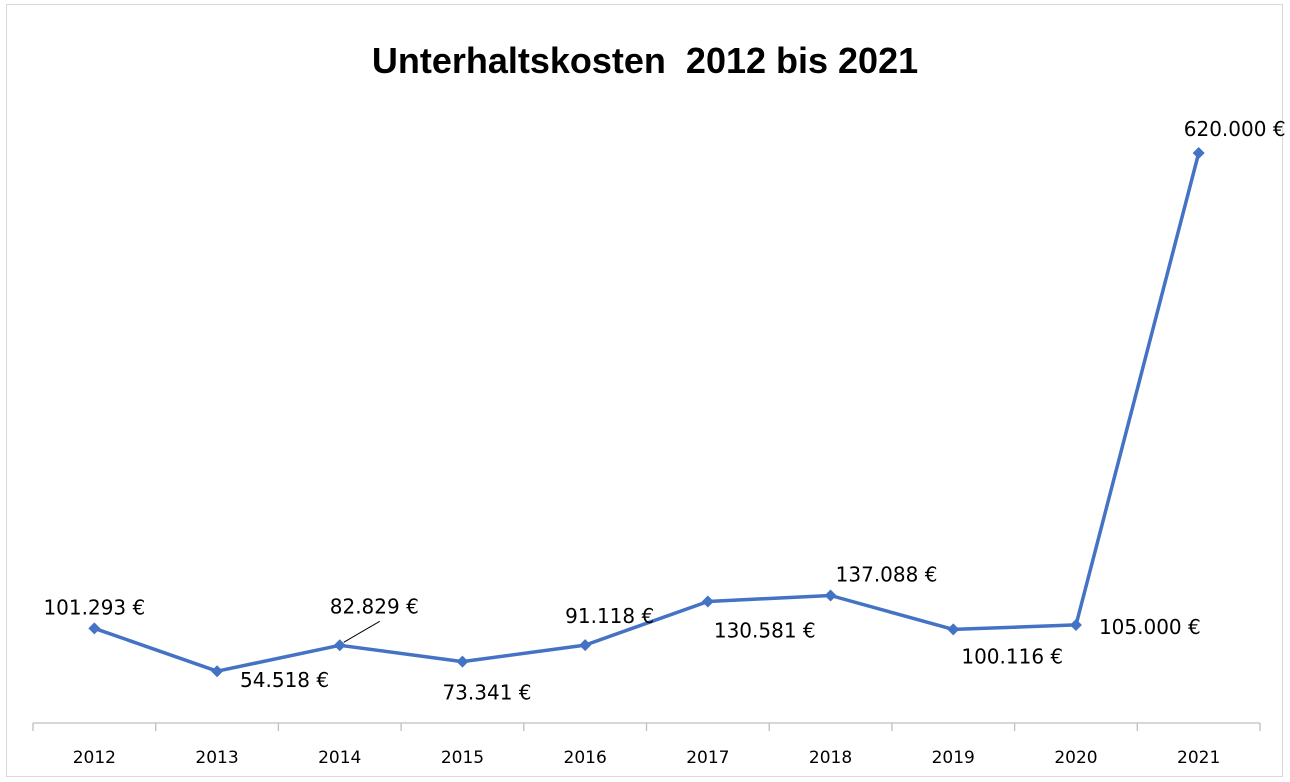 This screenshot has width=1290, height=782. I want to click on chart-title: Unterhaltskosten 2012 bis 2021, so click(645, 60).